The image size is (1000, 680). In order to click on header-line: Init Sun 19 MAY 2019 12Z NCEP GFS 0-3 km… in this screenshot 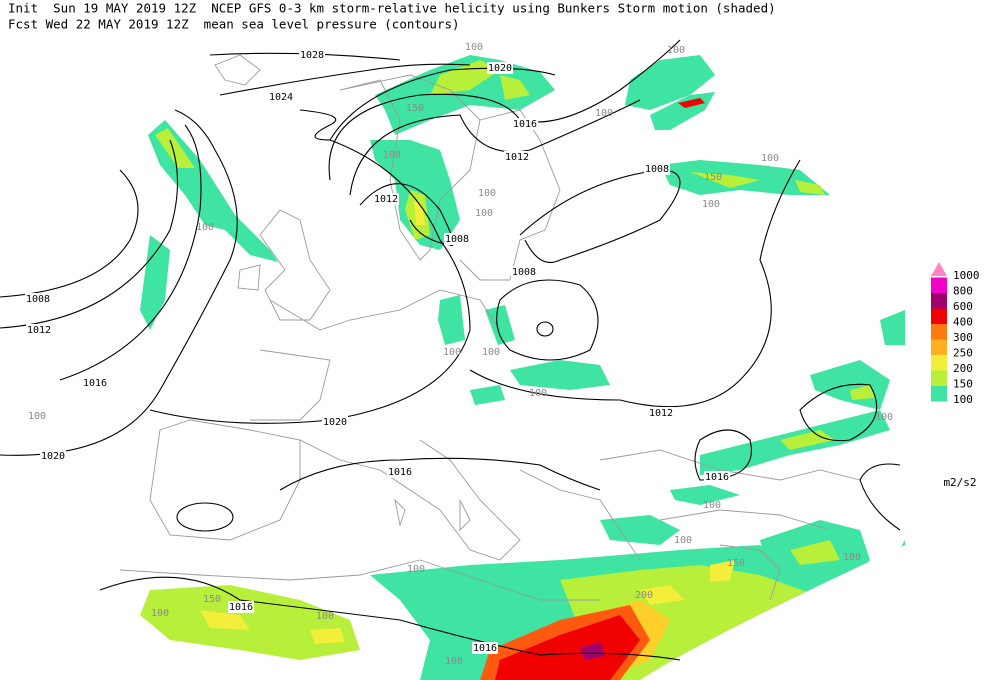, I will do `click(392, 8)`.